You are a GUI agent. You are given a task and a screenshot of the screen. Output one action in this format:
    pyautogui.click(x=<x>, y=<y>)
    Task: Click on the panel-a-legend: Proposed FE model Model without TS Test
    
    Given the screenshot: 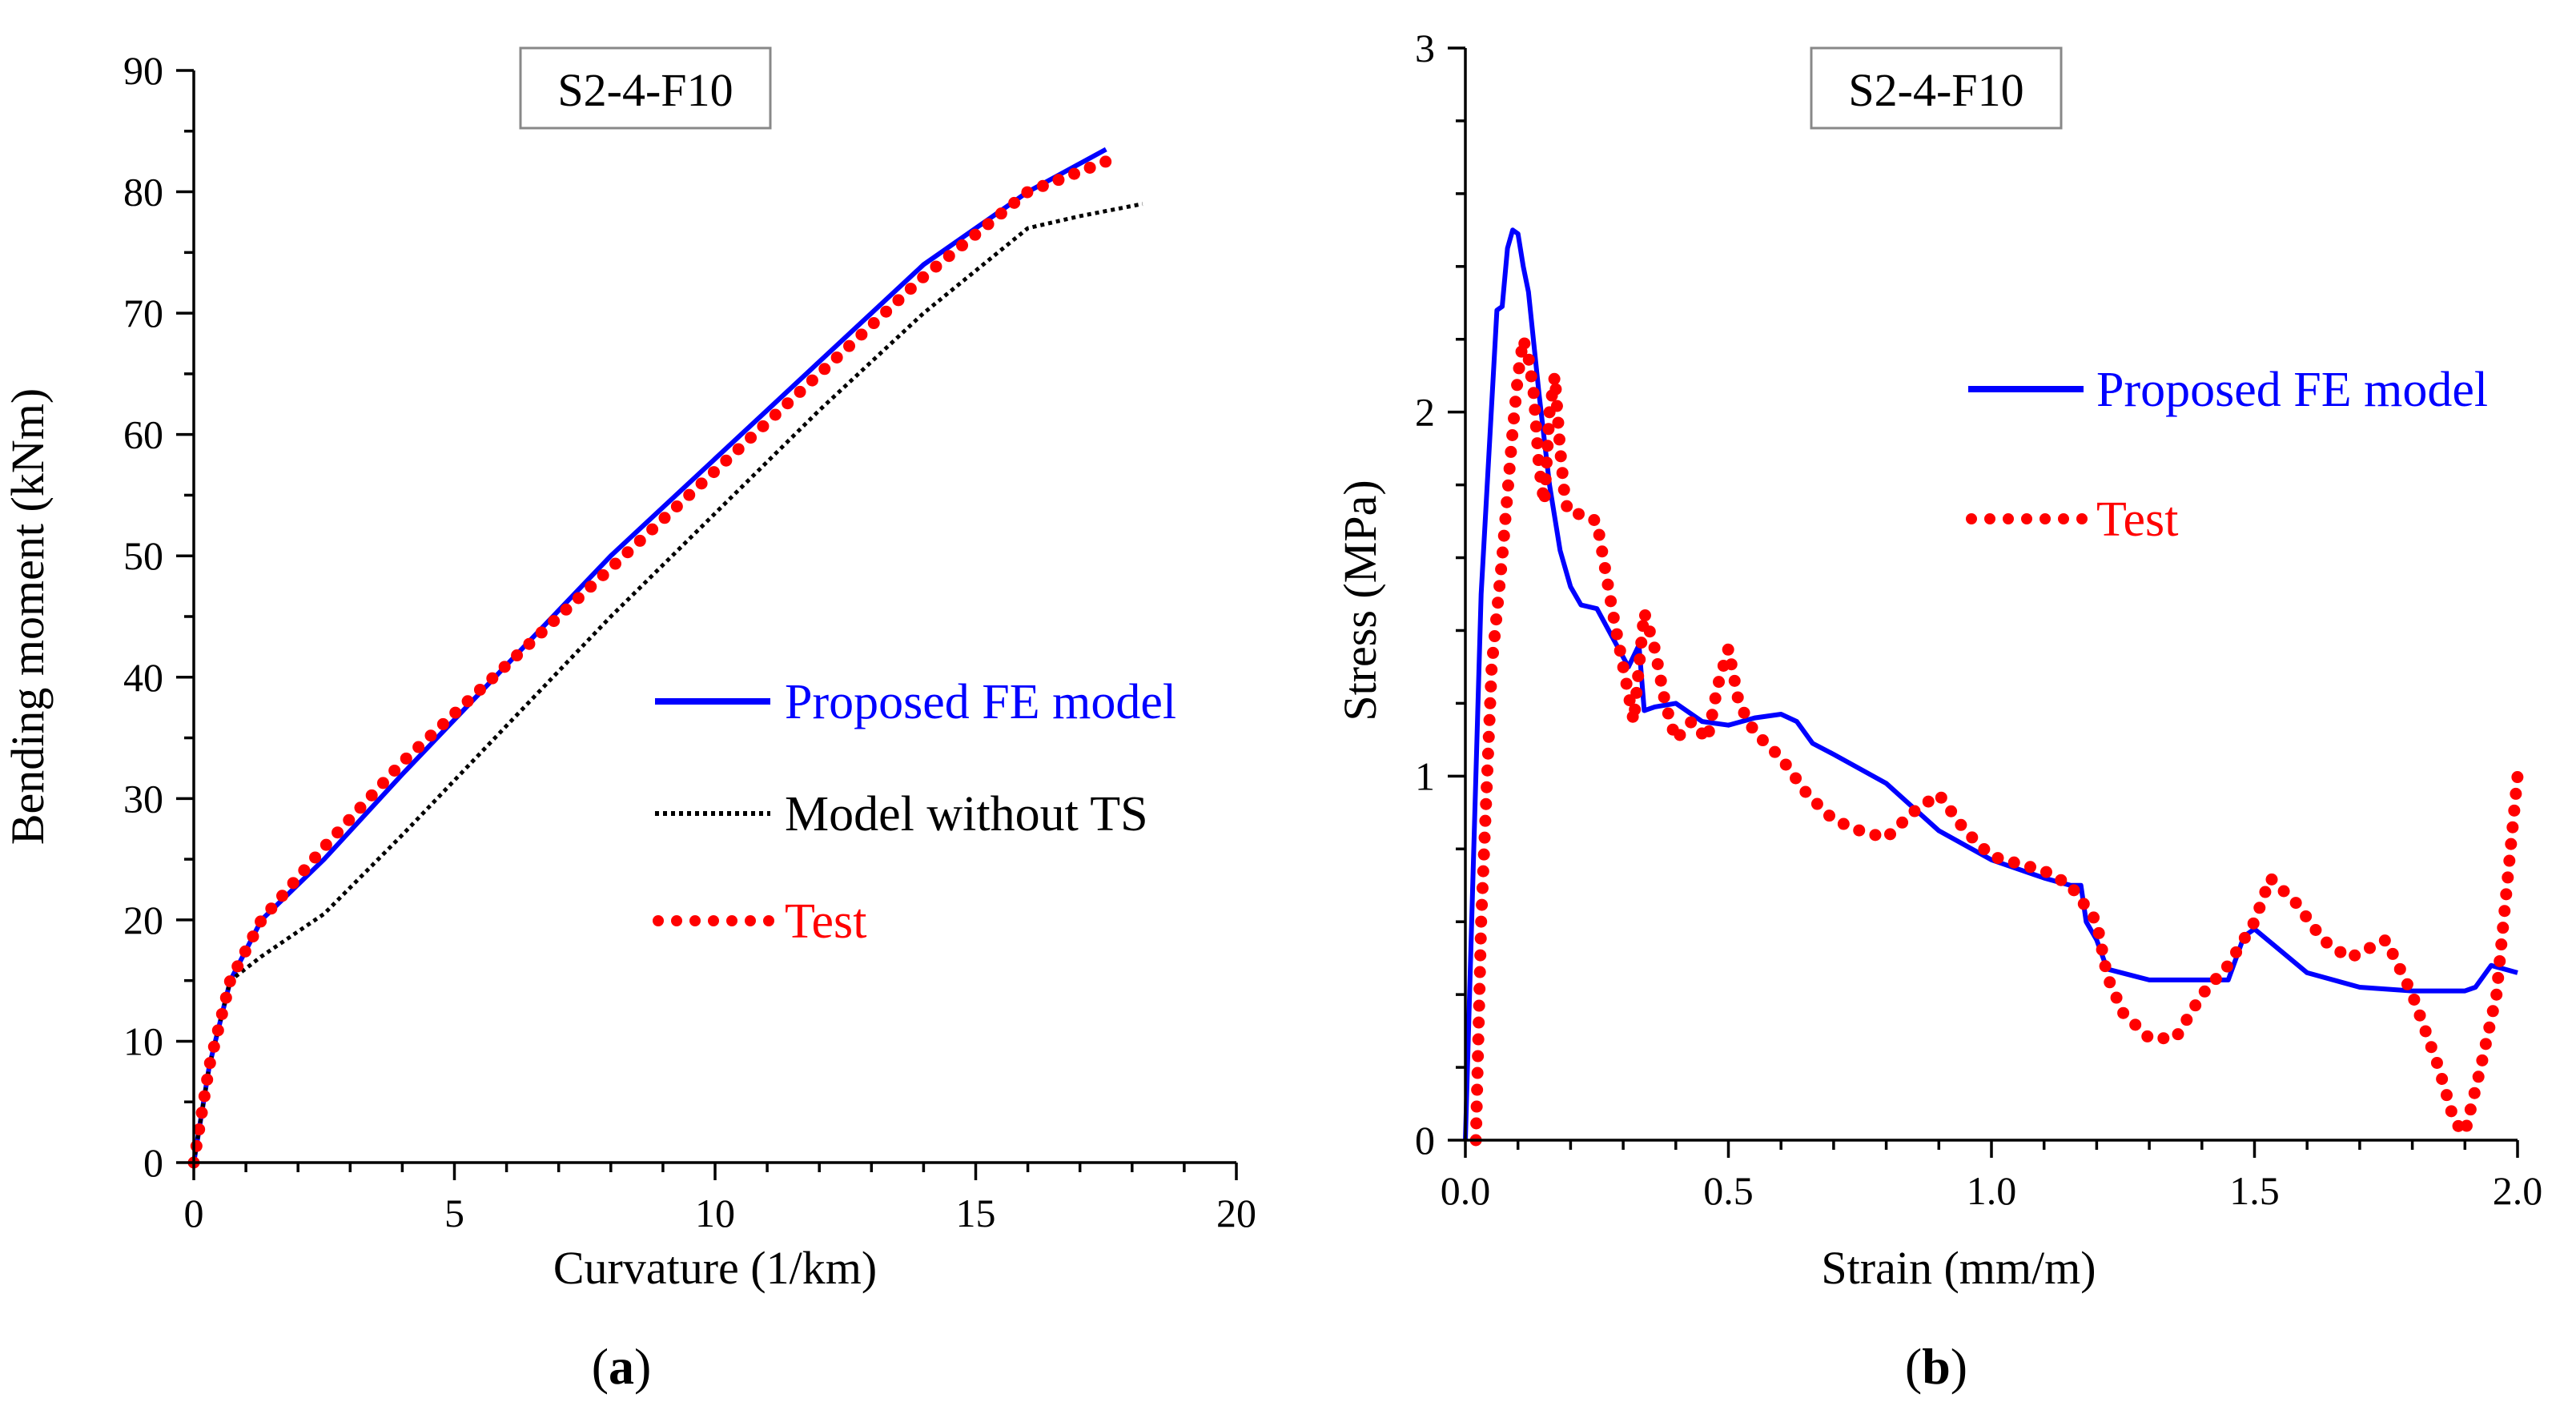 What is the action you would take?
    pyautogui.click(x=914, y=812)
    